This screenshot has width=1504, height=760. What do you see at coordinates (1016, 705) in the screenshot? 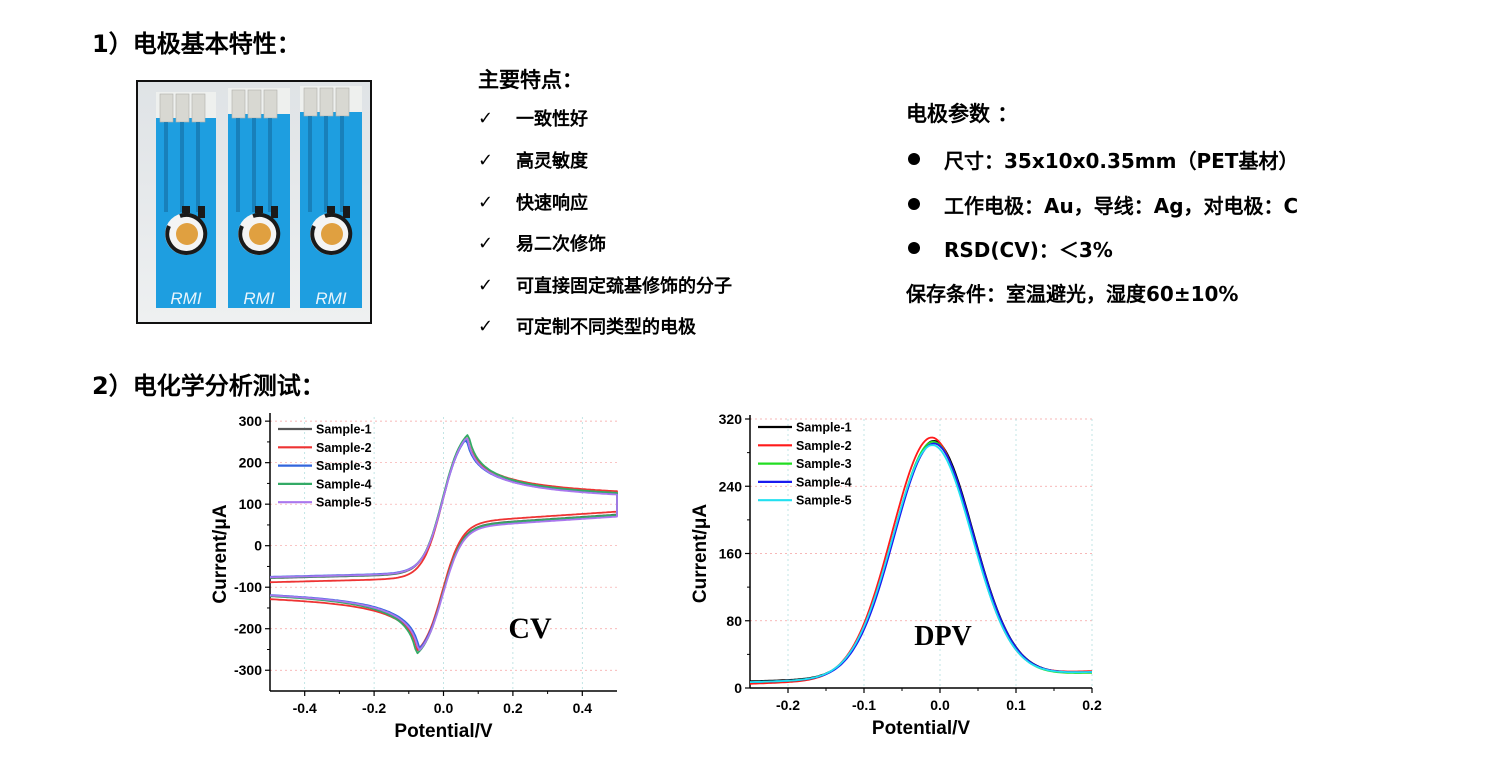
I see `x-tick-label: 0.1` at bounding box center [1016, 705].